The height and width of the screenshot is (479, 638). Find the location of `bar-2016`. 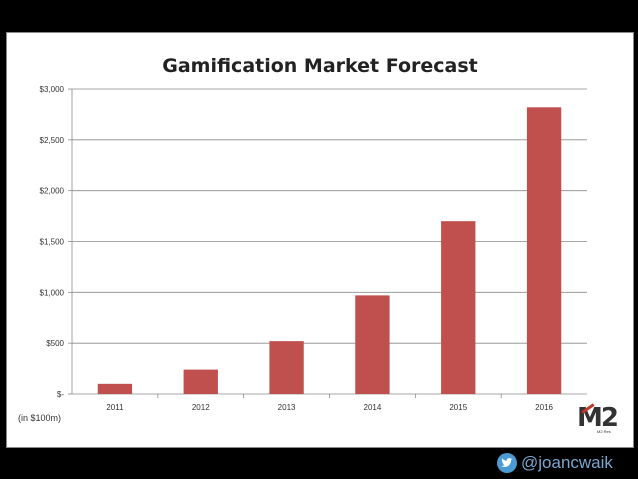

bar-2016 is located at coordinates (544, 251).